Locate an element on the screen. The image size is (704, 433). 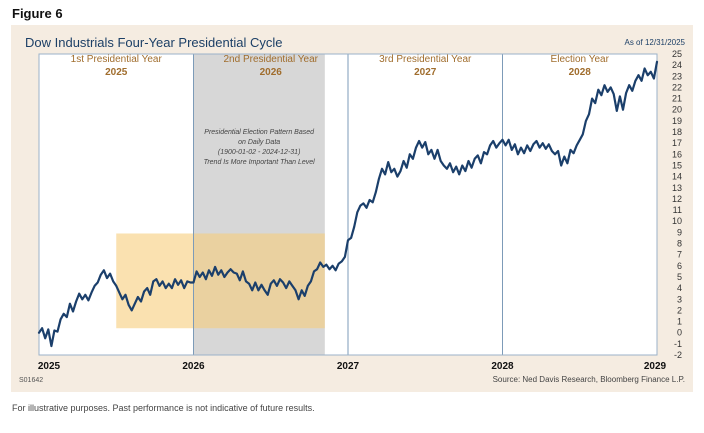
y-tick-label: 15 is located at coordinates (677, 165).